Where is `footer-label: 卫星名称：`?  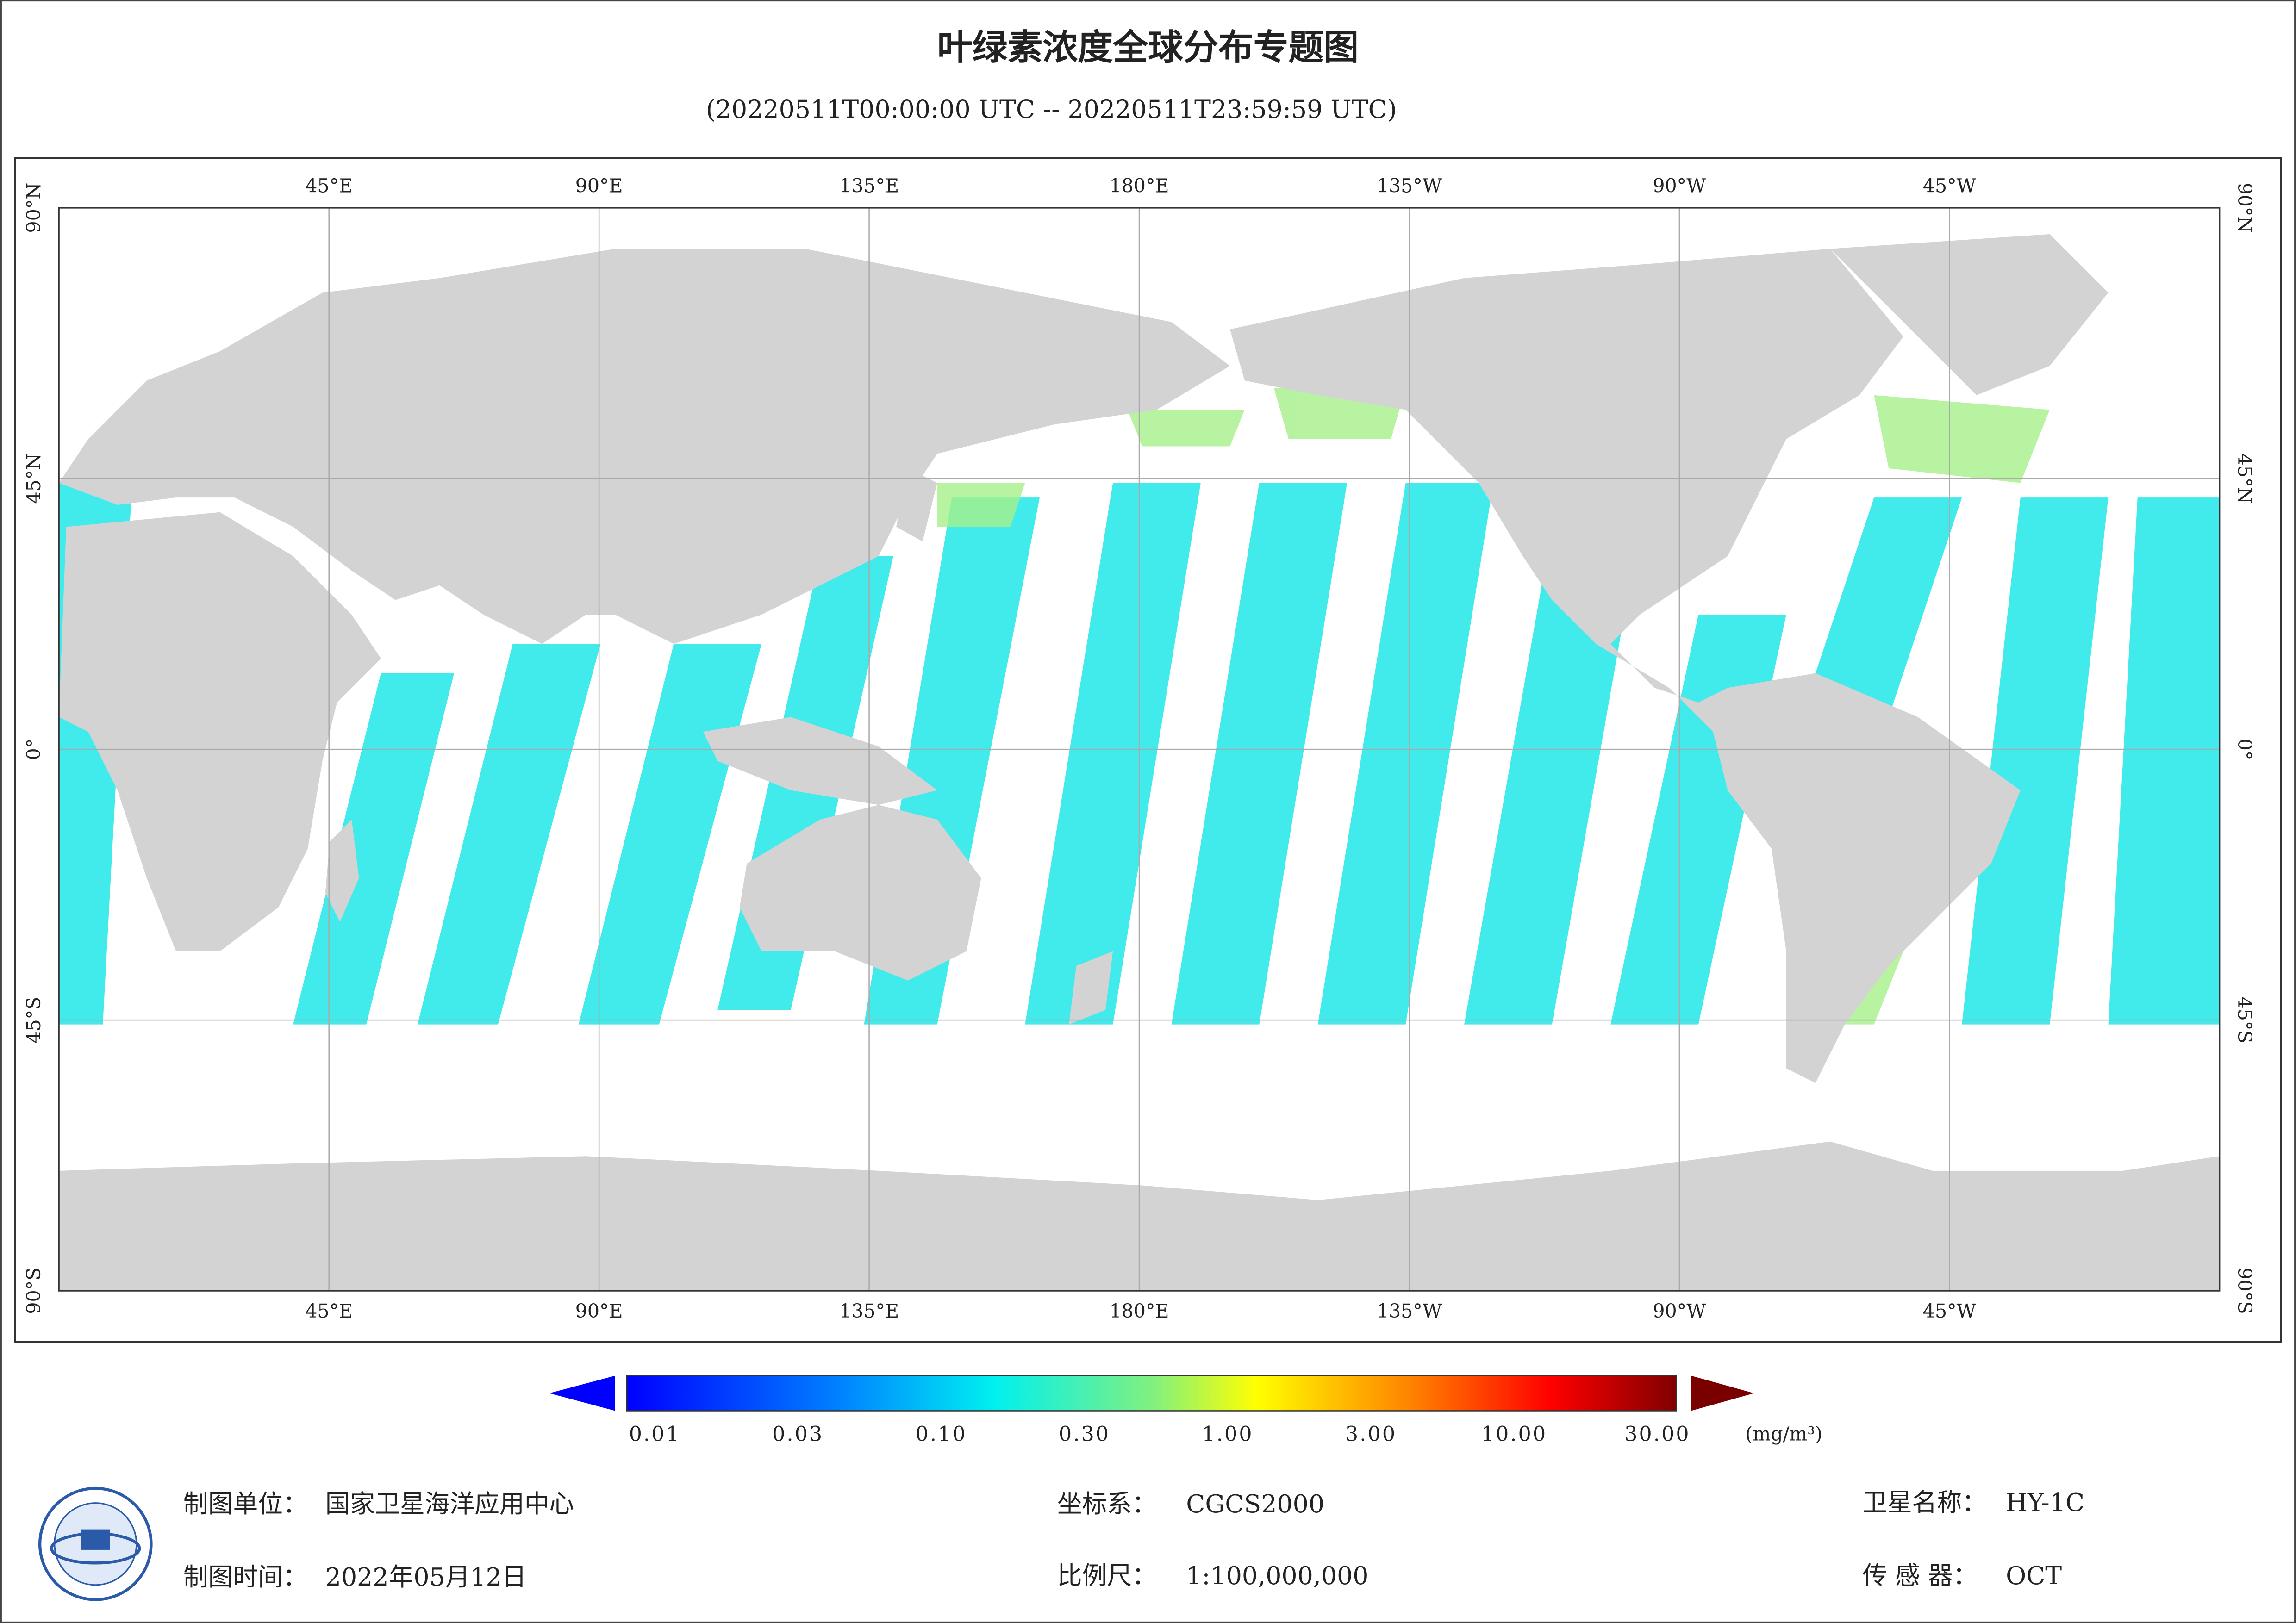 footer-label: 卫星名称： is located at coordinates (1924, 1502).